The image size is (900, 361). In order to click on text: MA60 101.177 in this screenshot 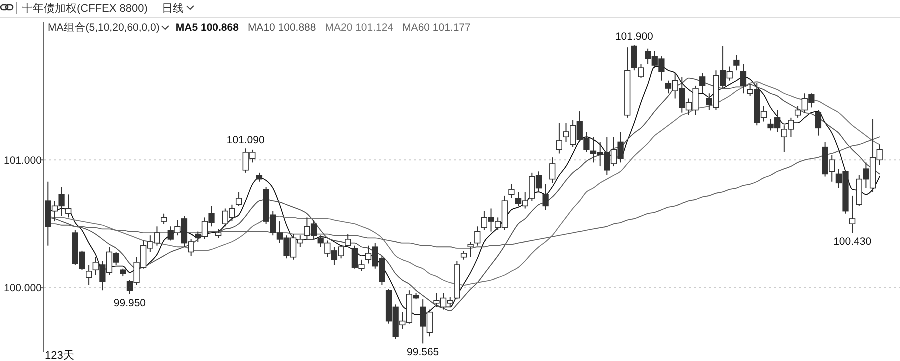, I will do `click(437, 28)`.